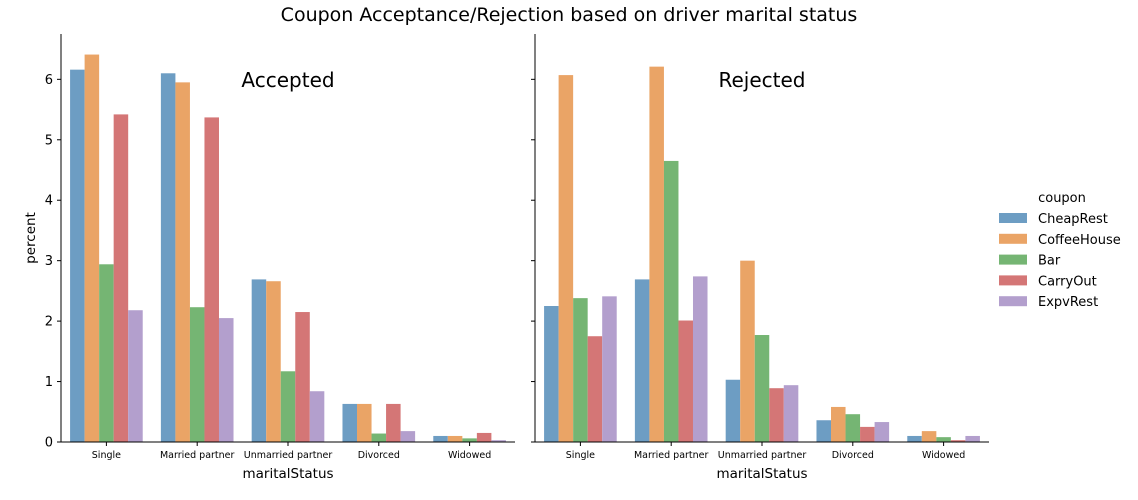 This screenshot has width=1138, height=500. Describe the element at coordinates (288, 406) in the screenshot. I see `bar-accepted-bar-unmarried-partner` at that location.